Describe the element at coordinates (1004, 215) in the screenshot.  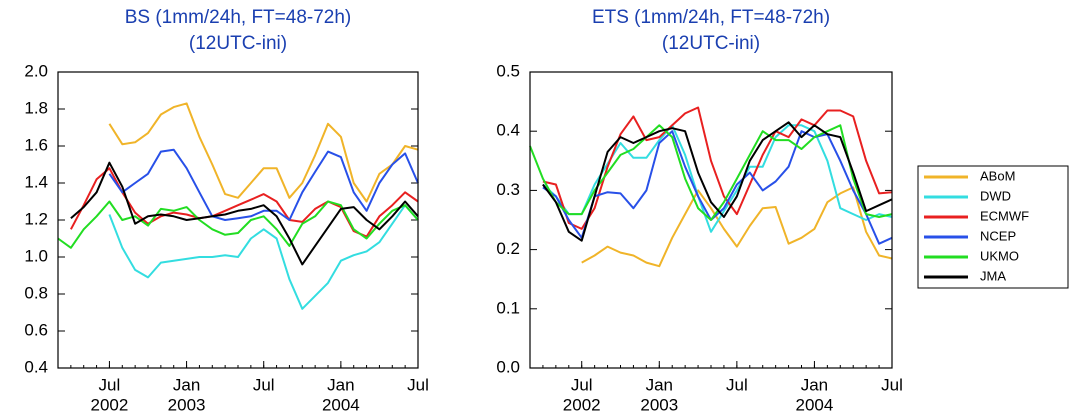
I see `legend-label: ECMWF` at that location.